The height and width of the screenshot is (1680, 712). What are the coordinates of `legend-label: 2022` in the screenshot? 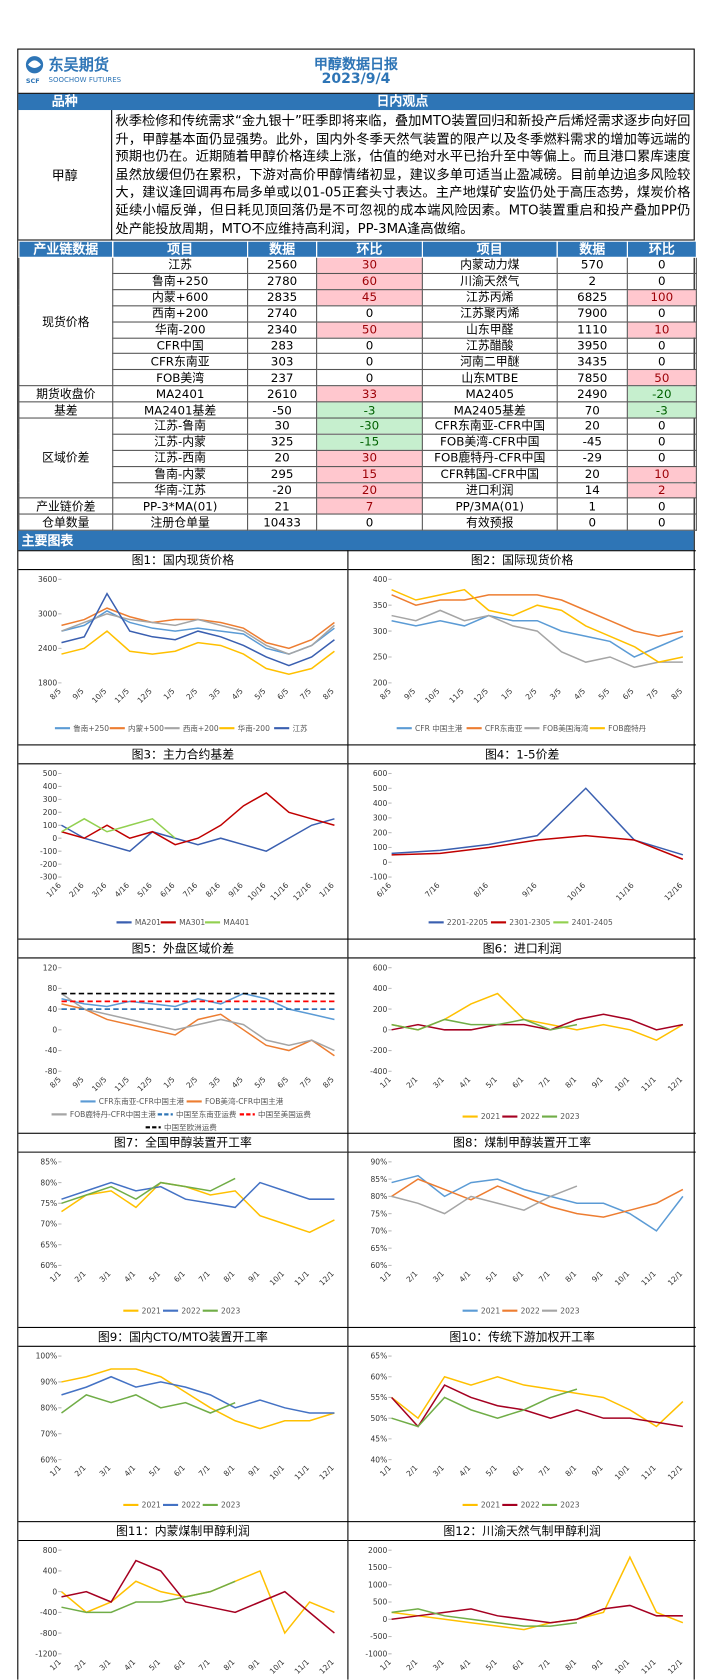 It's located at (190, 1311).